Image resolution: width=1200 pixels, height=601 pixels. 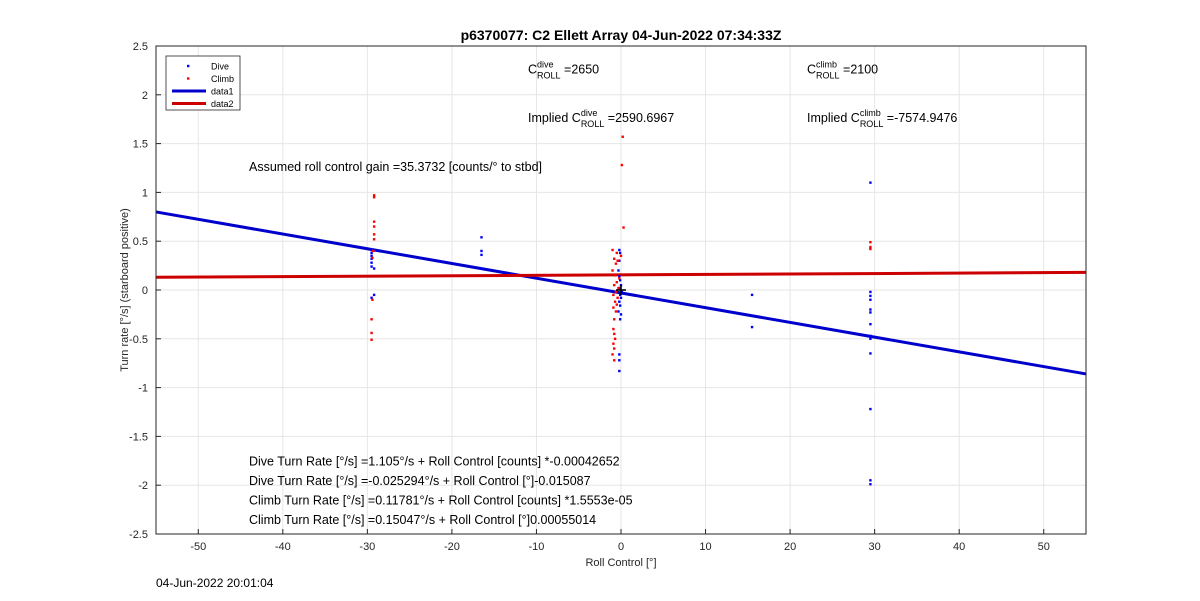 I want to click on y-tick-label: -1, so click(x=143, y=389).